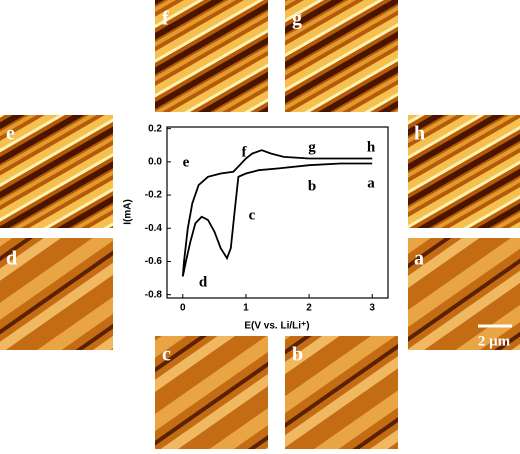 The height and width of the screenshot is (454, 520). What do you see at coordinates (297, 19) in the screenshot?
I see `image-label: g` at bounding box center [297, 19].